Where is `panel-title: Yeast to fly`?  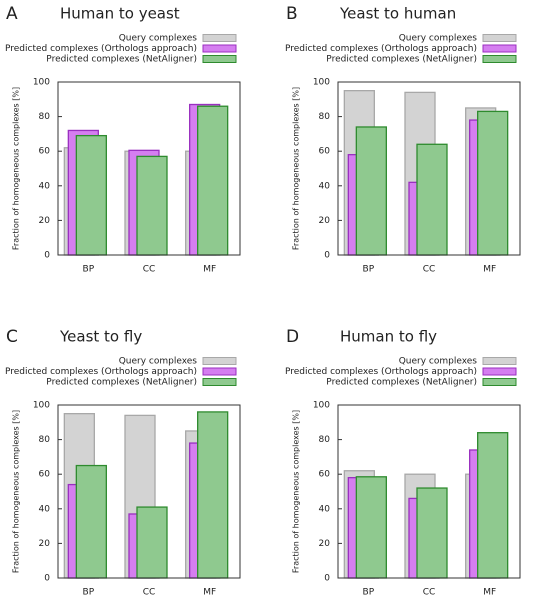 panel-title: Yeast to fly is located at coordinates (100, 337).